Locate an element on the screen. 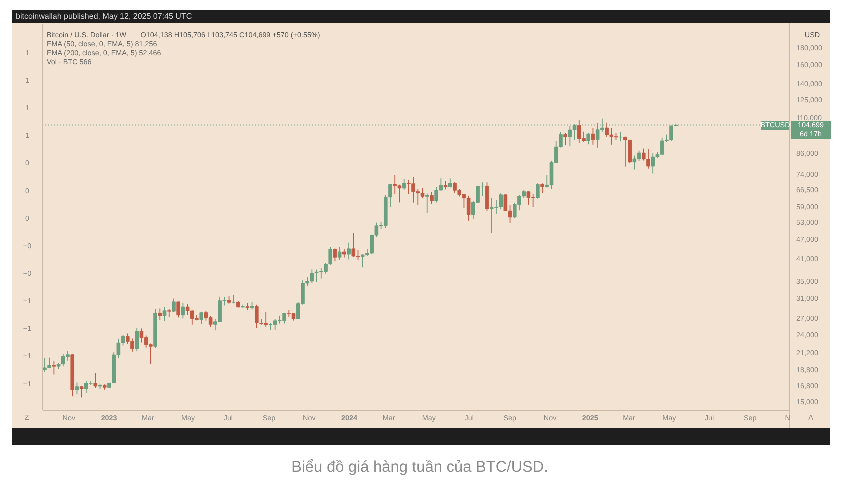  text: Biểu đồ giá hàng tuần của BTC/USD. is located at coordinates (420, 467).